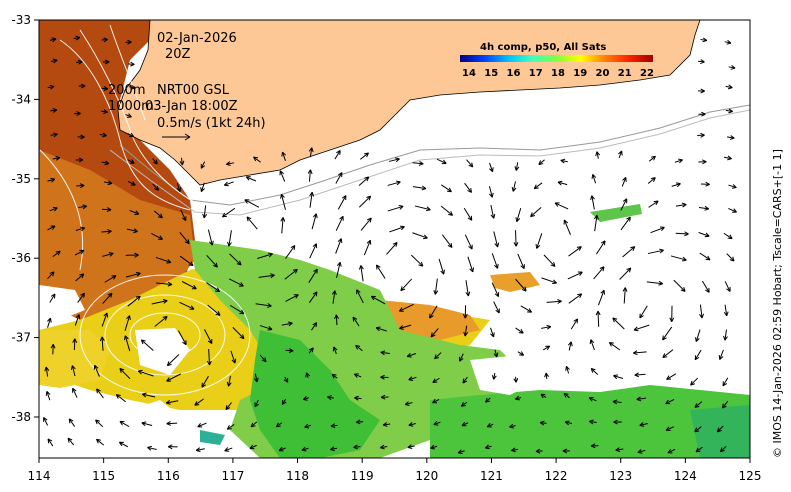 This screenshot has height=492, width=791. Describe the element at coordinates (197, 38) in the screenshot. I see `map-date: 02-Jan-2026` at that location.